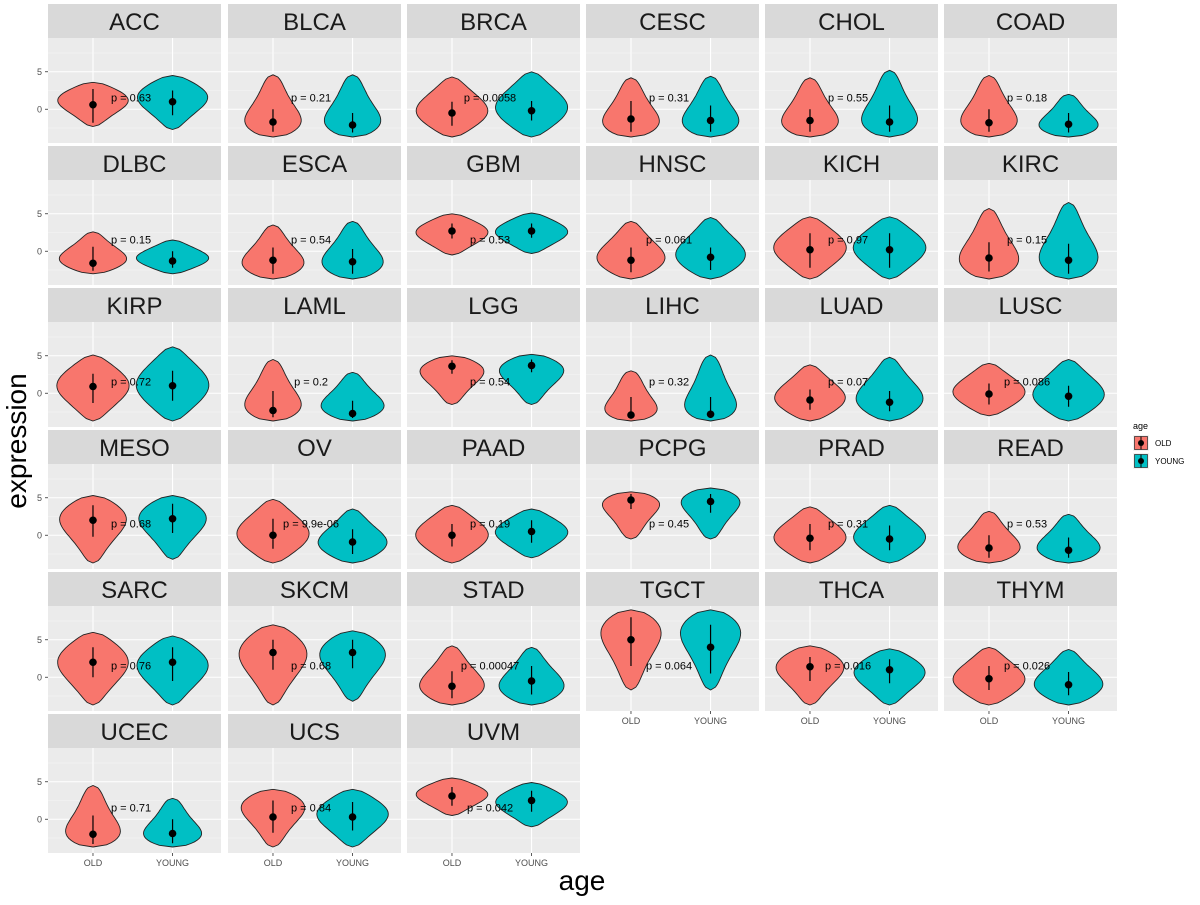  What do you see at coordinates (314, 732) in the screenshot?
I see `facet-title: UCS` at bounding box center [314, 732].